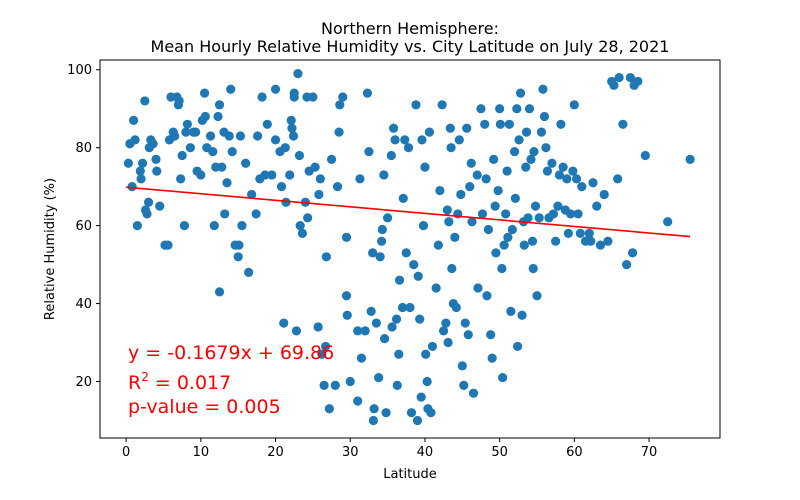 The width and height of the screenshot is (800, 500). What do you see at coordinates (83, 304) in the screenshot?
I see `y-tick-label: 40` at bounding box center [83, 304].